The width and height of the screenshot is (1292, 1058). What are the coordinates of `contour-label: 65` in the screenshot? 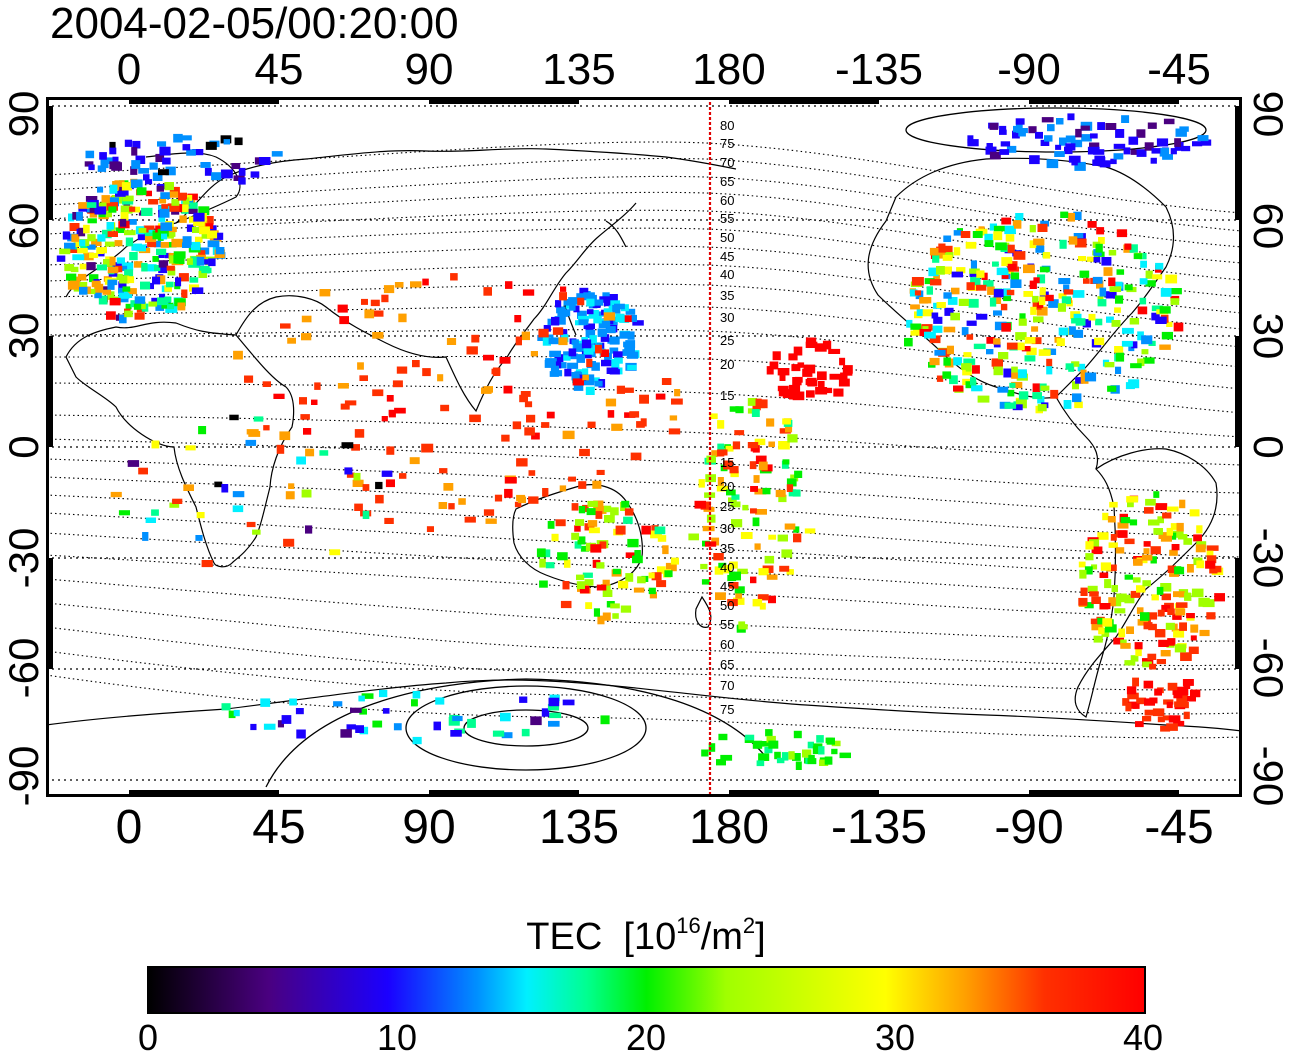 It's located at (727, 181).